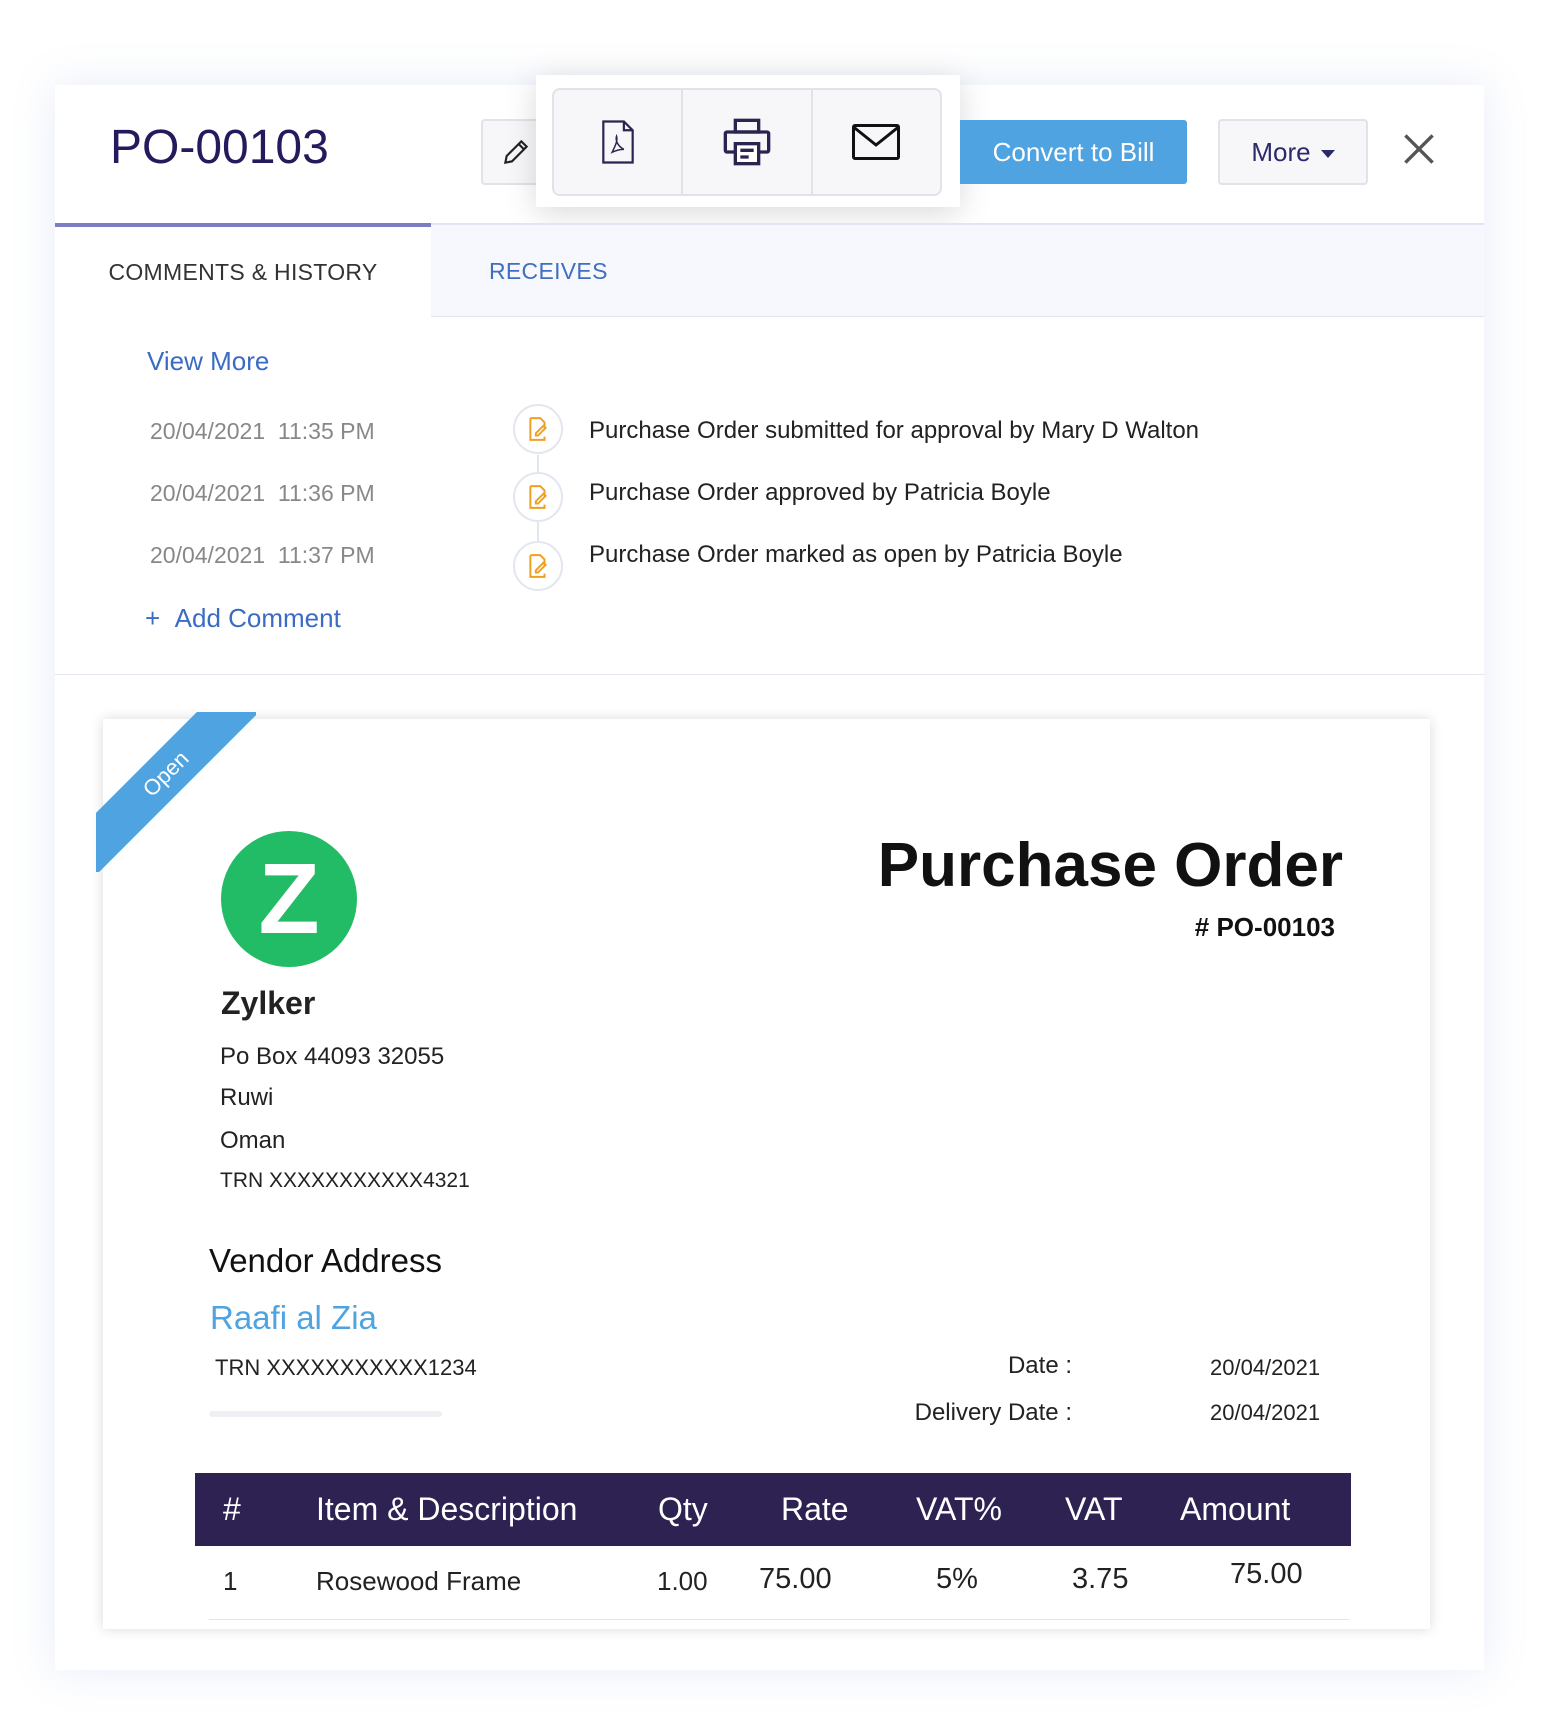 This screenshot has width=1541, height=1727. Describe the element at coordinates (262, 493) in the screenshot. I see `history-date: 20/04/2021 11:36 PM` at that location.